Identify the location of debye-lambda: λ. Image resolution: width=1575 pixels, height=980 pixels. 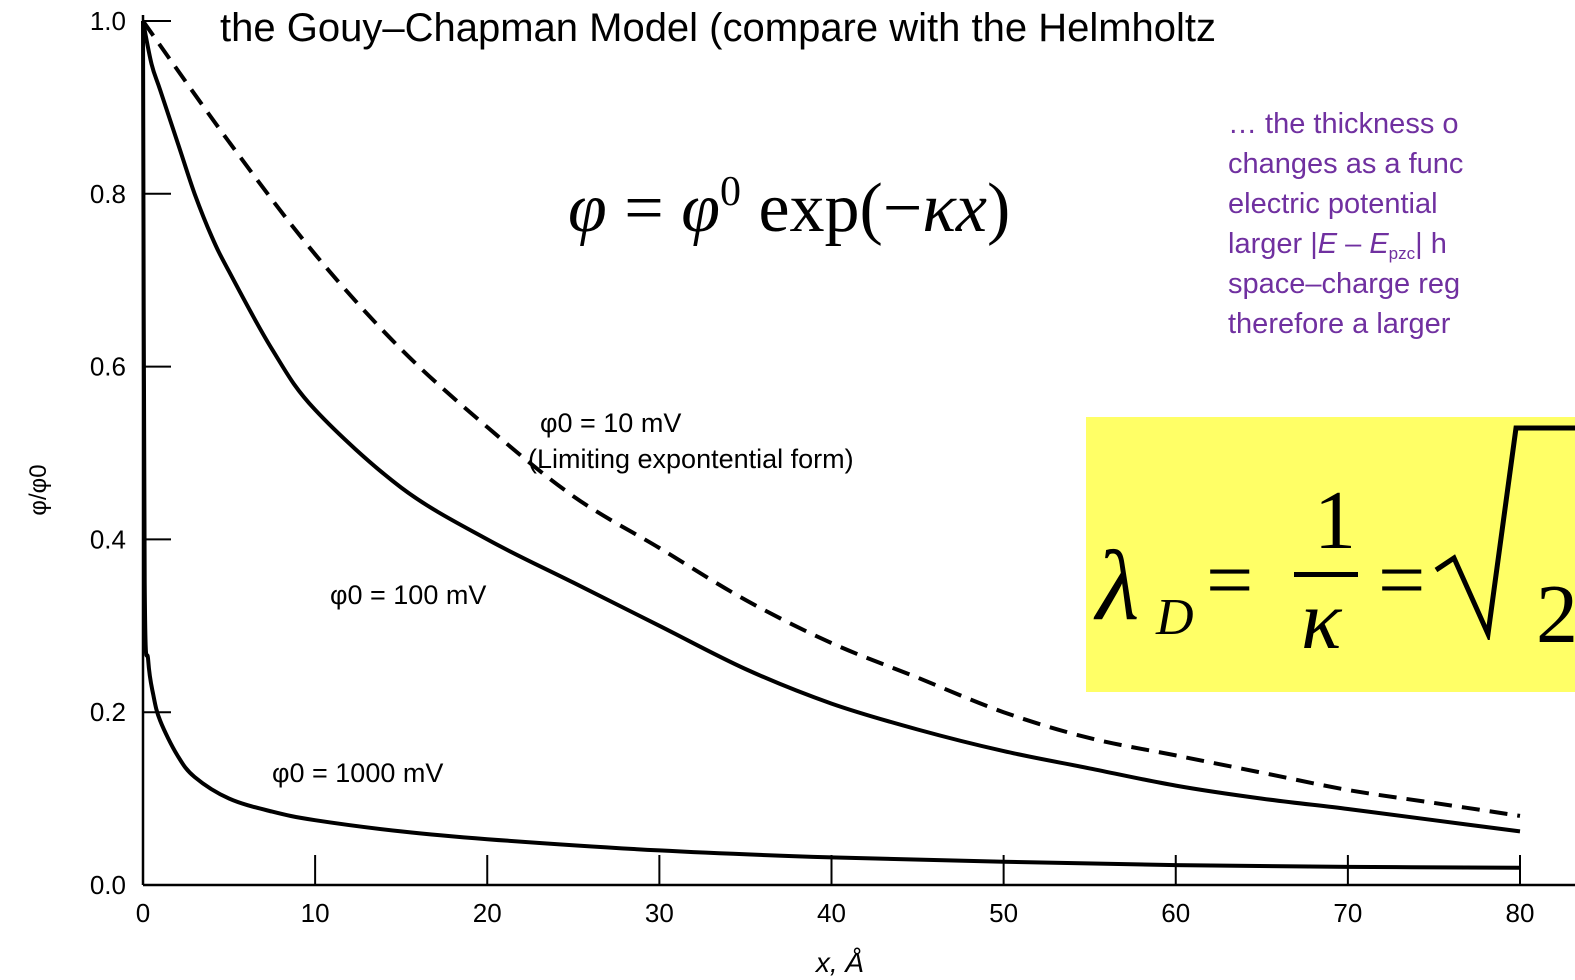
(1118, 585).